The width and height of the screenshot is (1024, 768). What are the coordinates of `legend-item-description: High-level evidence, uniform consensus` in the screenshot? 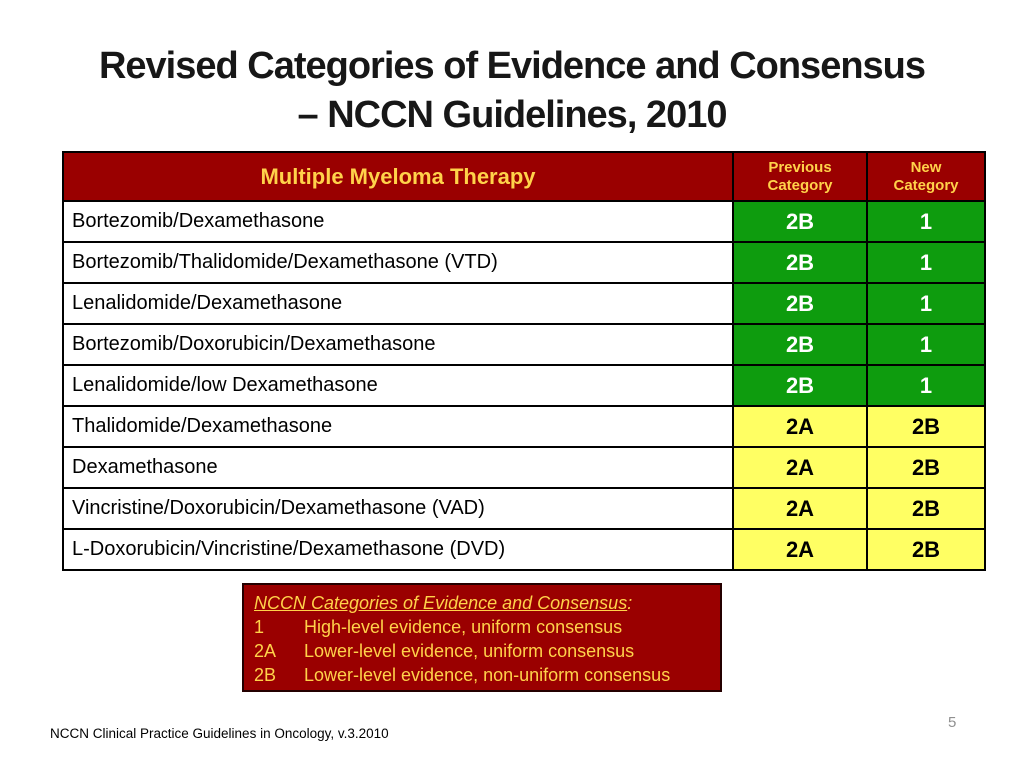 It's located at (463, 627).